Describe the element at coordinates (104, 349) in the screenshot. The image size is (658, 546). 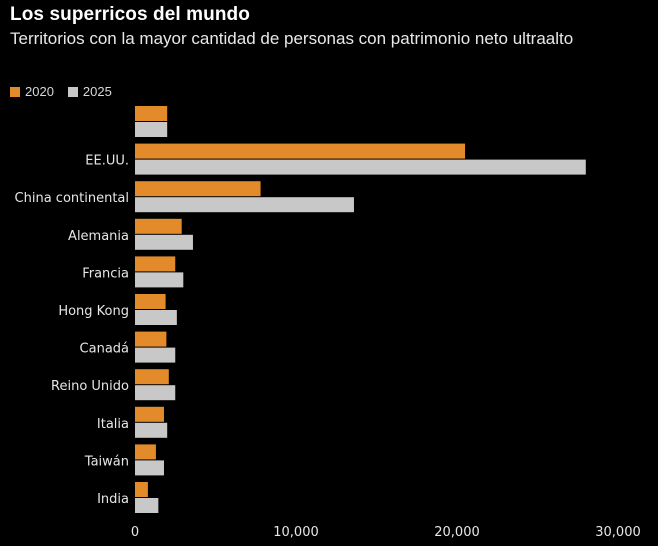
I see `category-label: Canadá` at that location.